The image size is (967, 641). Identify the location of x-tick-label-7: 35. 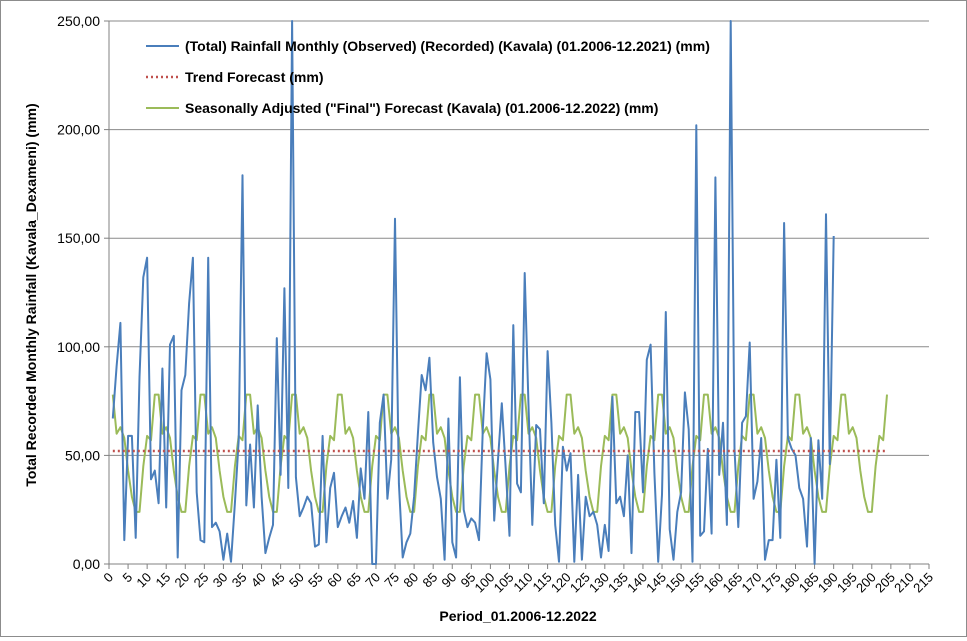
(239, 580).